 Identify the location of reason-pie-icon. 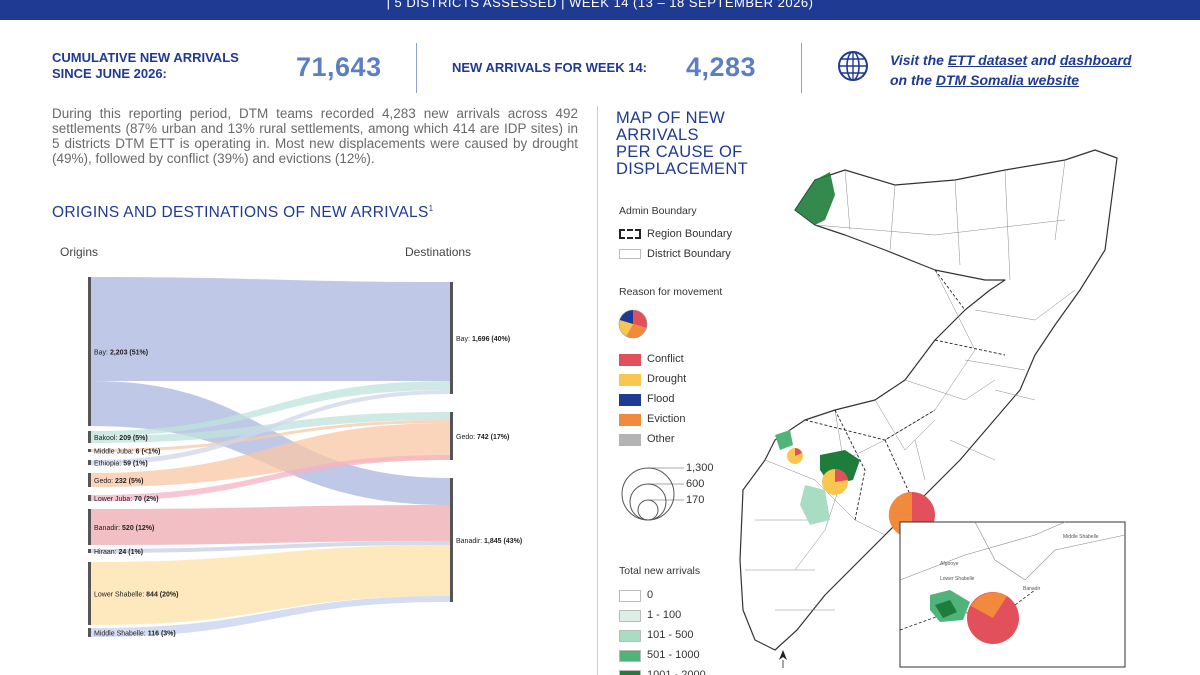
(633, 324).